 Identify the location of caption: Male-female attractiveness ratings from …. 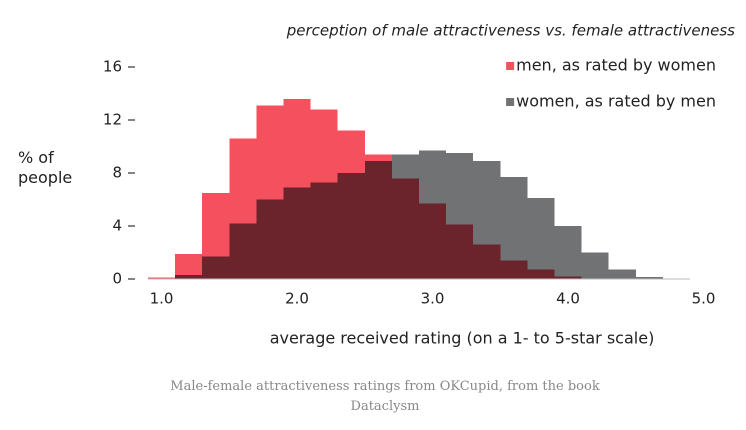
(385, 396).